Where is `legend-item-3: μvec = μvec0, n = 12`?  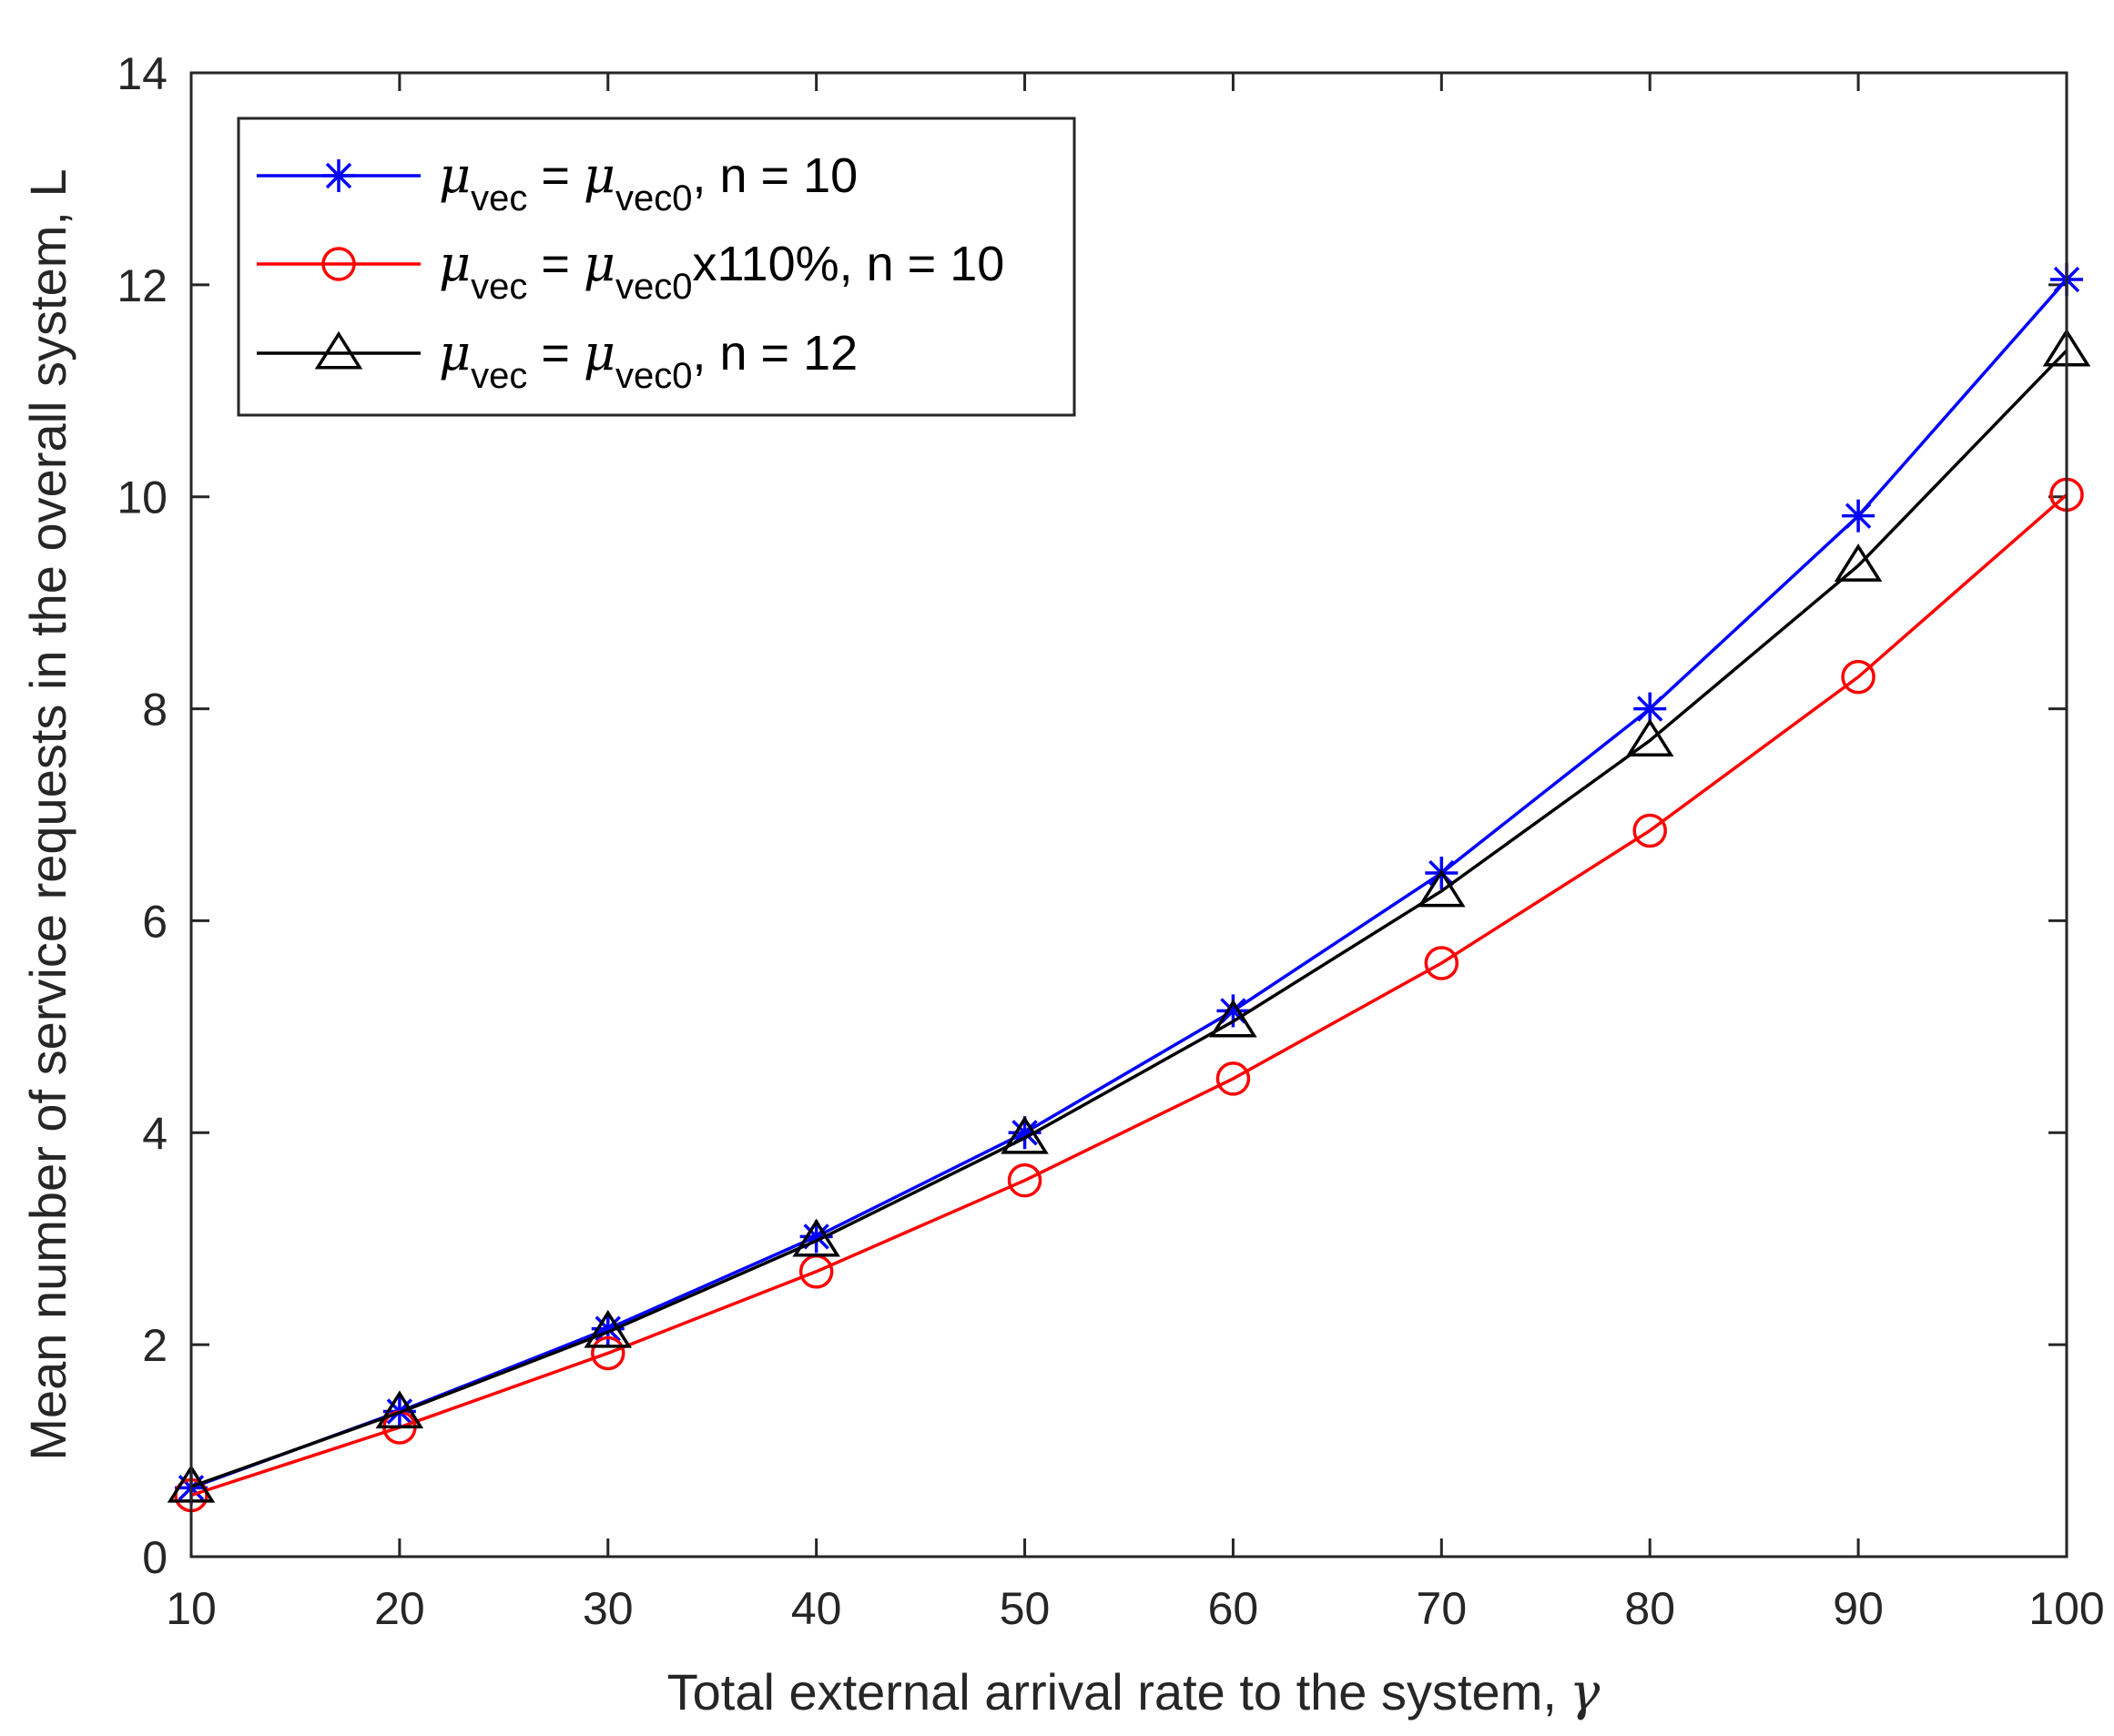
legend-item-3: μvec = μvec0, n = 12 is located at coordinates (557, 360).